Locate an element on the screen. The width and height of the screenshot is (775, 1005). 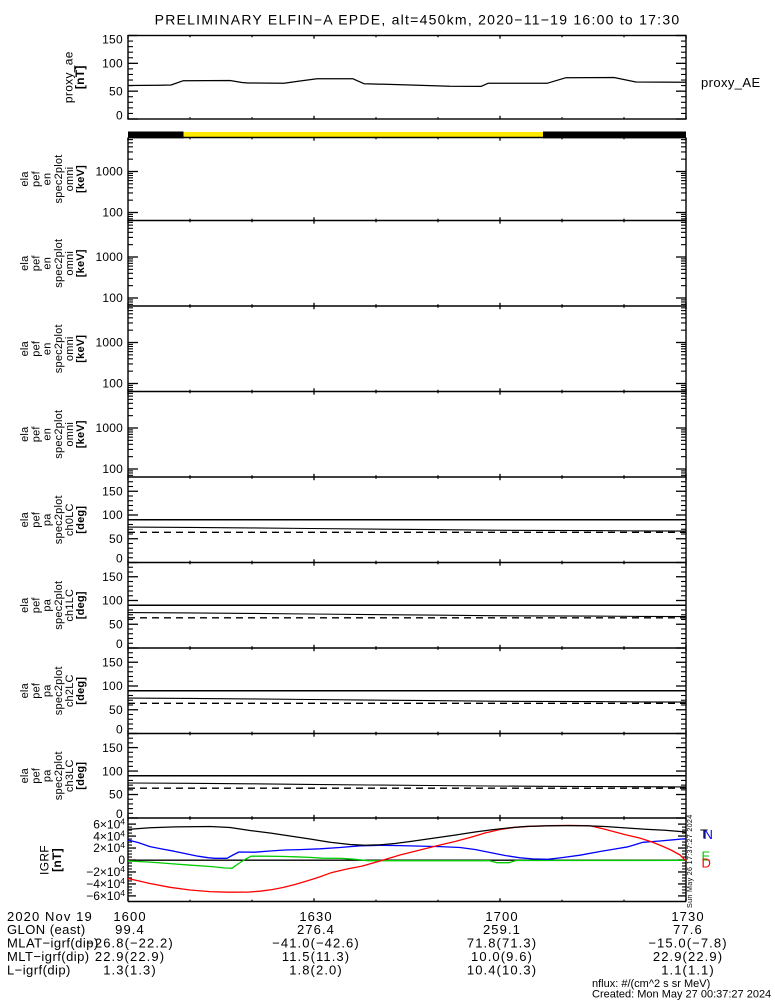
svg-text: 10.0(9.6) is located at coordinates (502, 956).